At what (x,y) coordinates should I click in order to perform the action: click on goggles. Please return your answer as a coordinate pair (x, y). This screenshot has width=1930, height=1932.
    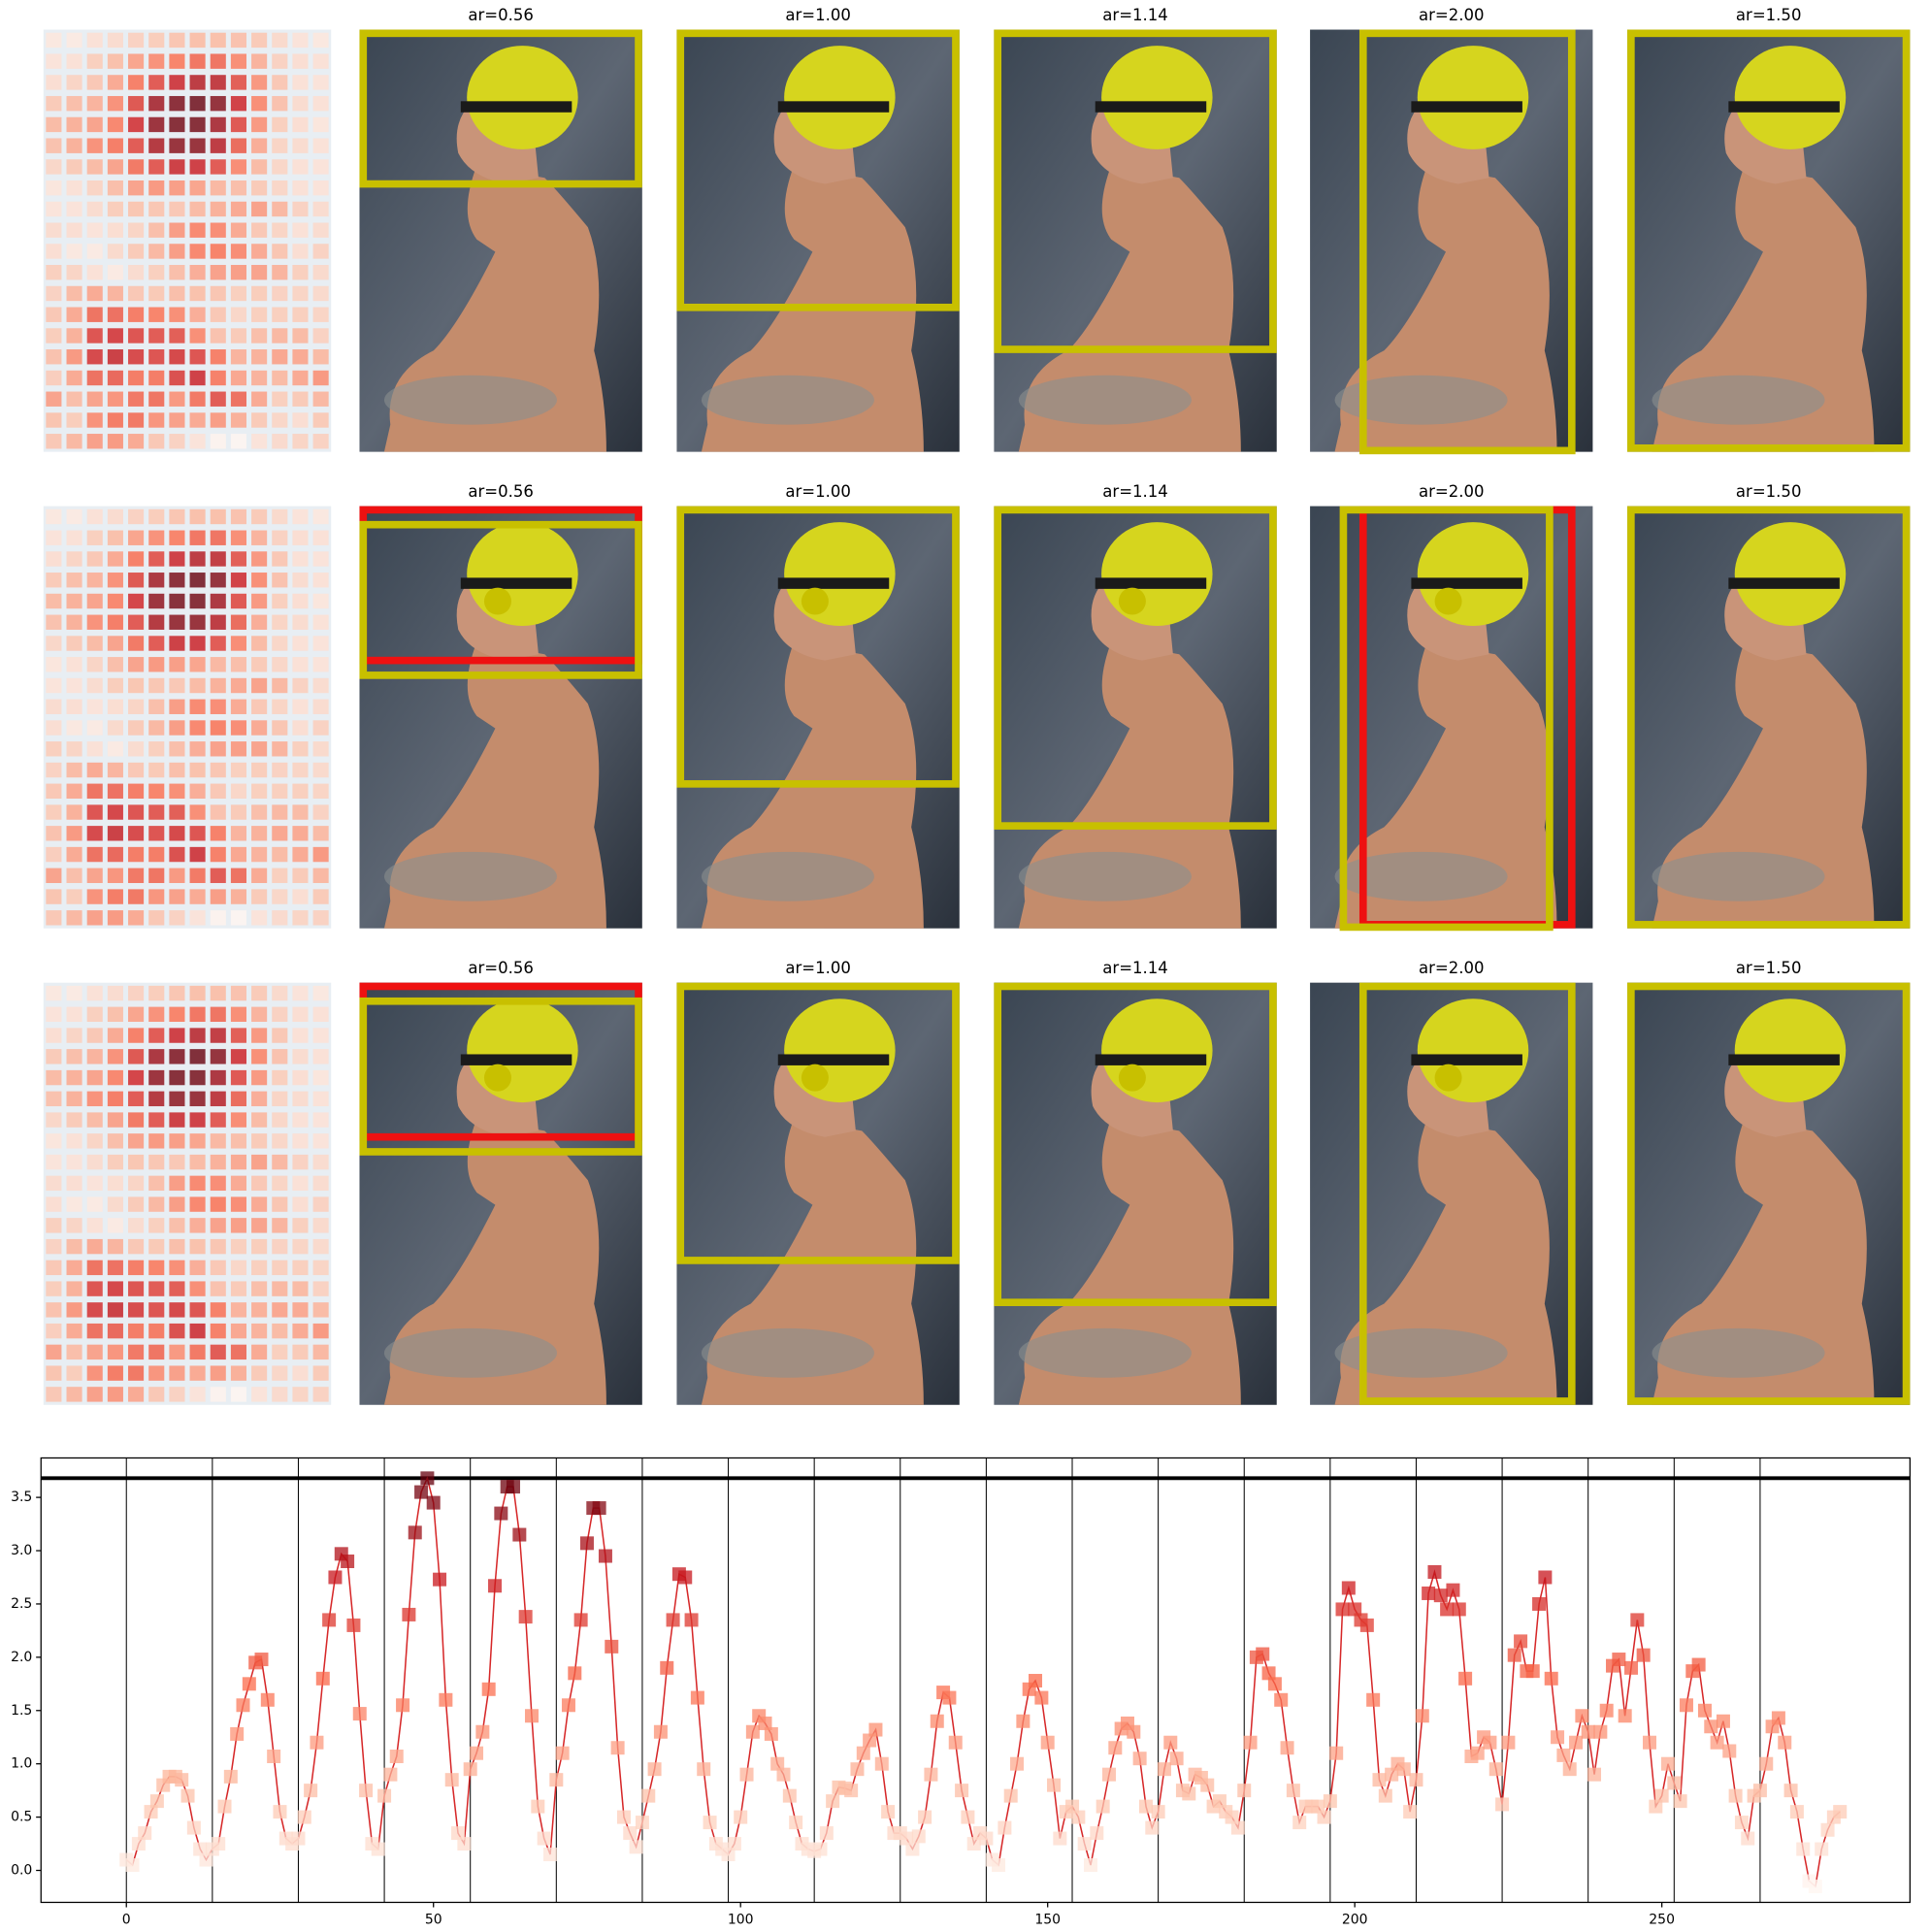
    Looking at the image, I should click on (516, 107).